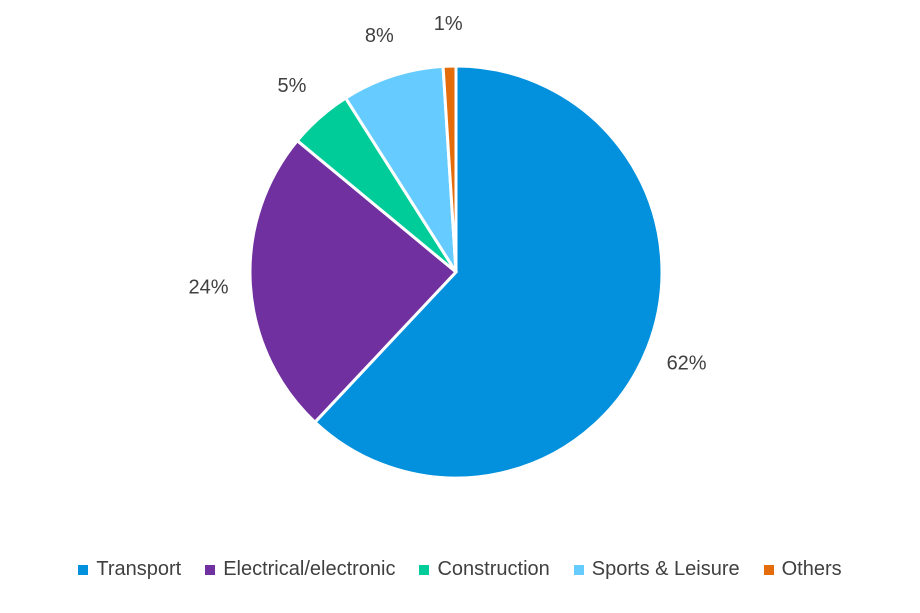 Image resolution: width=920 pixels, height=613 pixels. Describe the element at coordinates (448, 24) in the screenshot. I see `data-label-others: 1%` at that location.